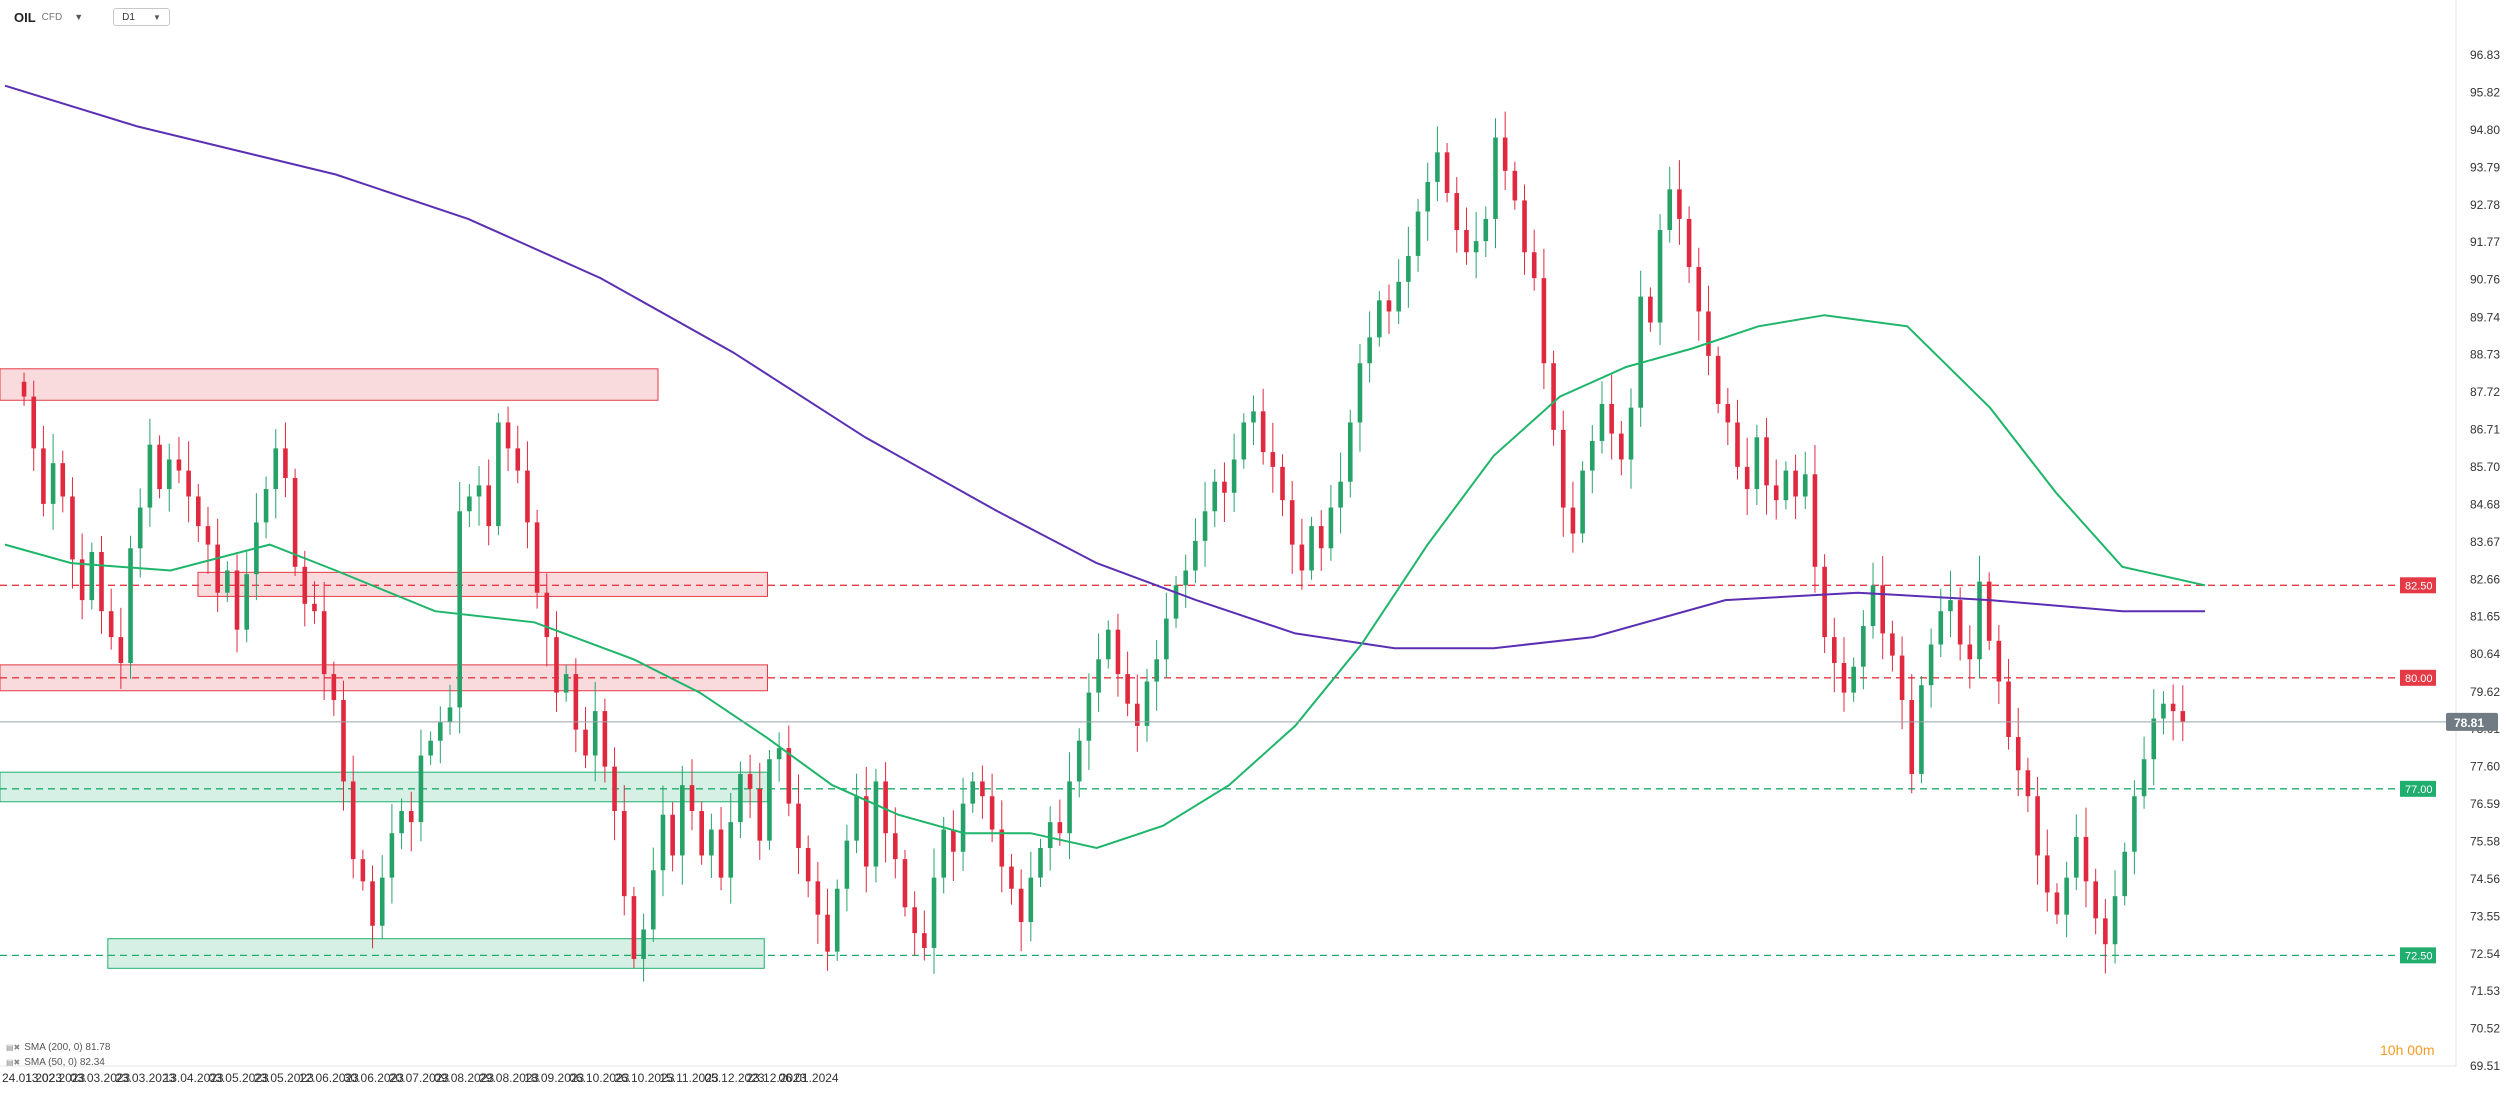 The height and width of the screenshot is (1093, 2506). What do you see at coordinates (2485, 467) in the screenshot?
I see `y-tick-label: 85.70` at bounding box center [2485, 467].